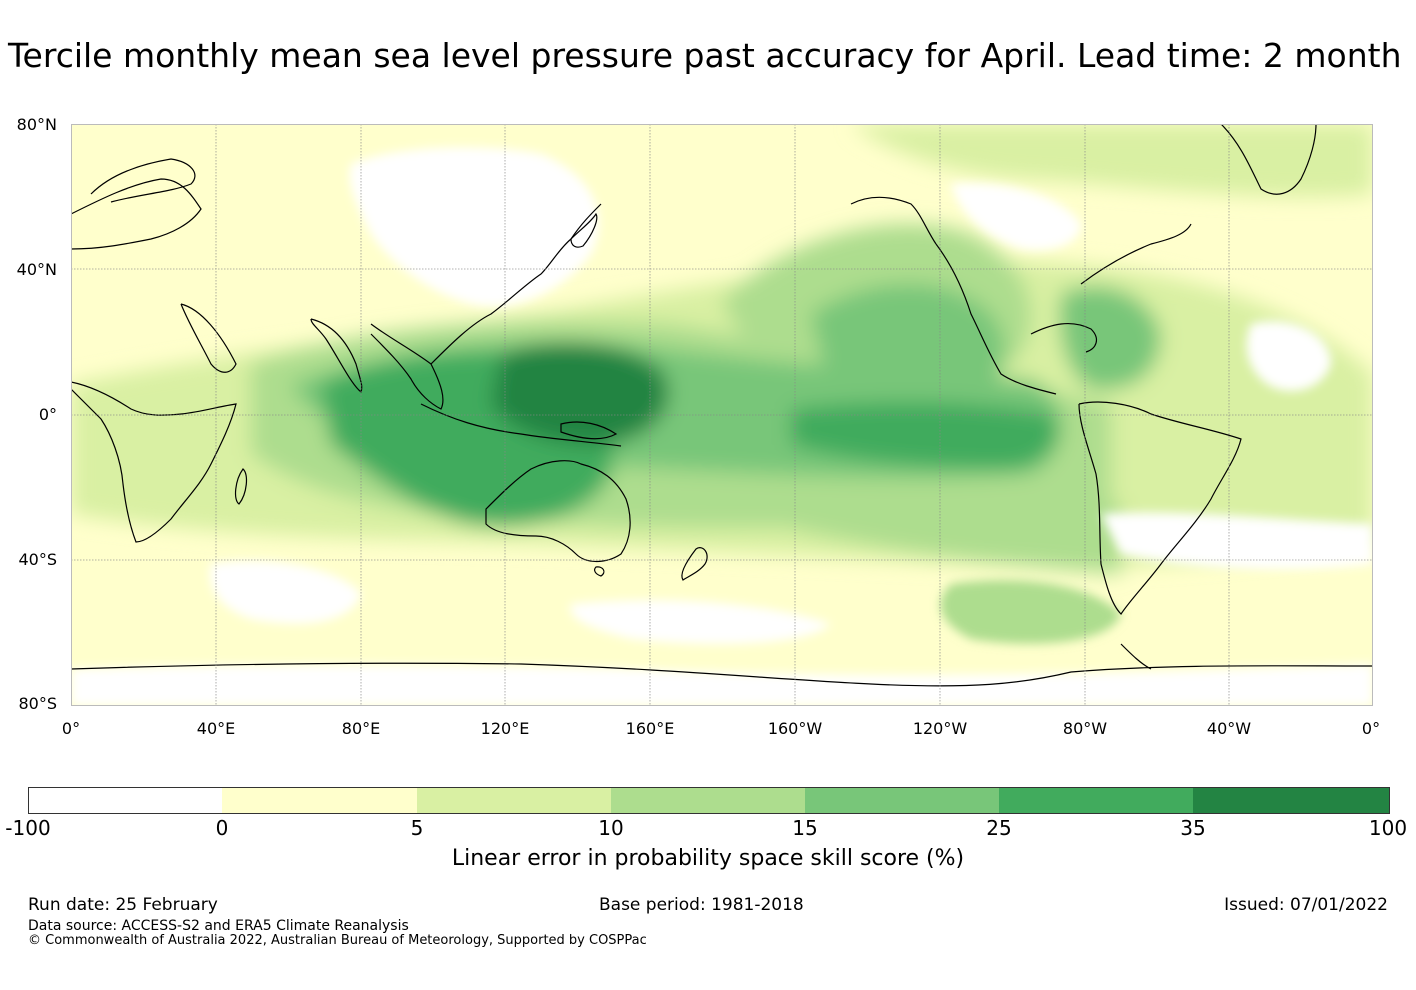  I want to click on lat-label-80n: 80°N, so click(36, 124).